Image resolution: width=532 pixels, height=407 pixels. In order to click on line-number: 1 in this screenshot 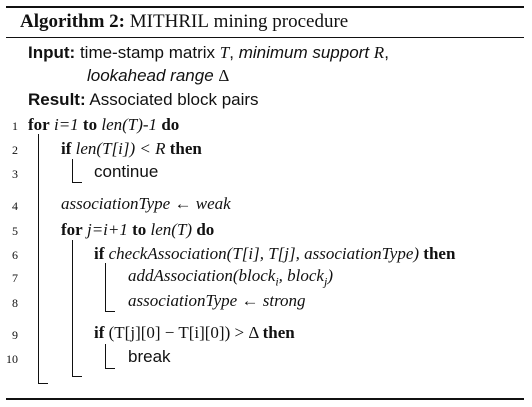, I will do `click(15, 126)`.